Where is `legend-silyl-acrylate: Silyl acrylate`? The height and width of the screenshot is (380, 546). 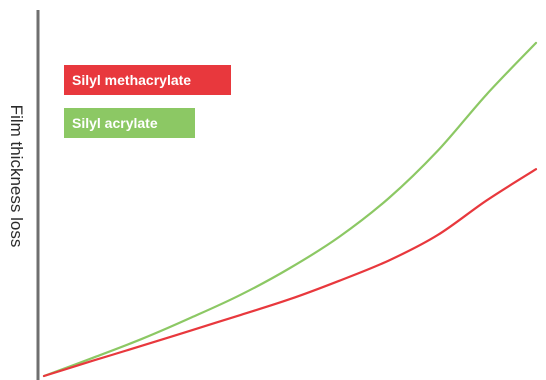
legend-silyl-acrylate: Silyl acrylate is located at coordinates (129, 123).